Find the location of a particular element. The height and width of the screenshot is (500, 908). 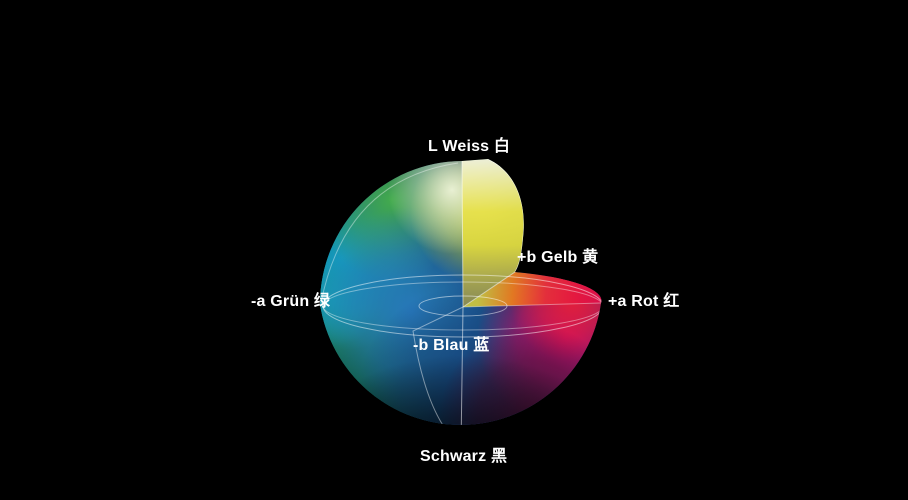

label-lightness-white: L Weiss 白 is located at coordinates (469, 146).